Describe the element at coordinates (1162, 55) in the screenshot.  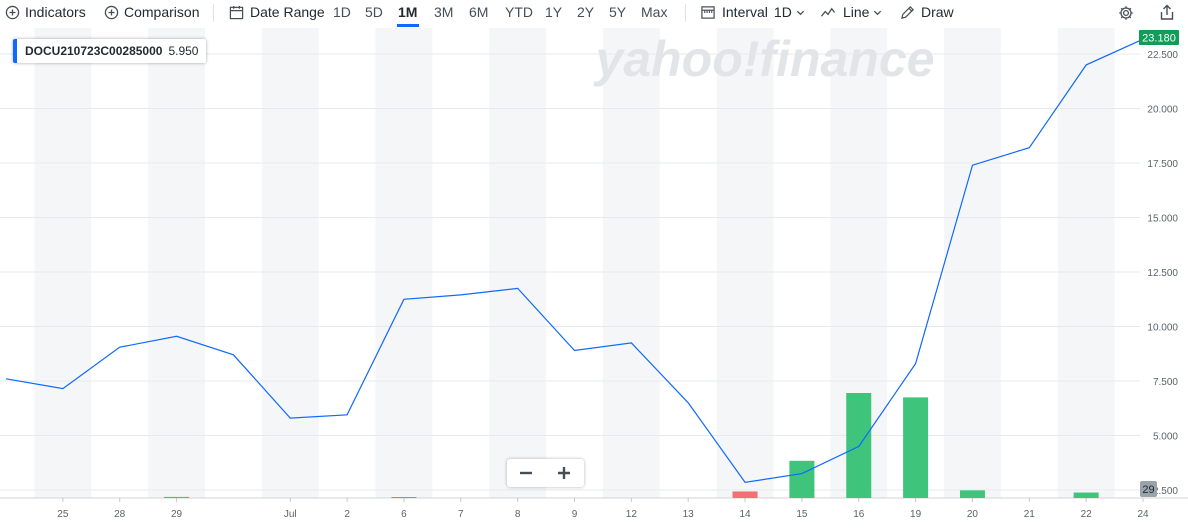
I see `y-tick-label: 22.500` at that location.